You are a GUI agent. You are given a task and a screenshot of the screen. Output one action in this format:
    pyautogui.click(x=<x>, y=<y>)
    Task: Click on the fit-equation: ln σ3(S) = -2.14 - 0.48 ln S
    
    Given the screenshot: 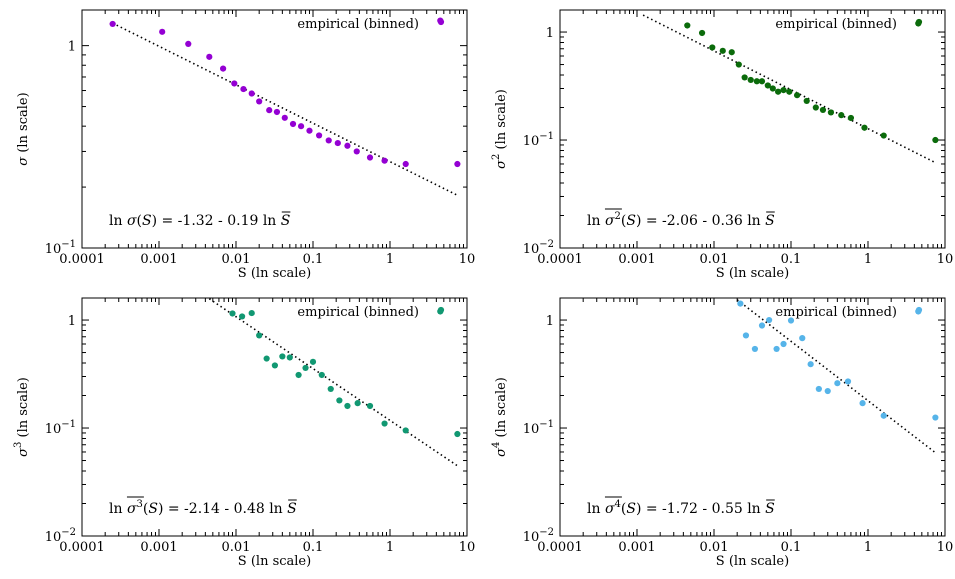 What is the action you would take?
    pyautogui.click(x=203, y=508)
    